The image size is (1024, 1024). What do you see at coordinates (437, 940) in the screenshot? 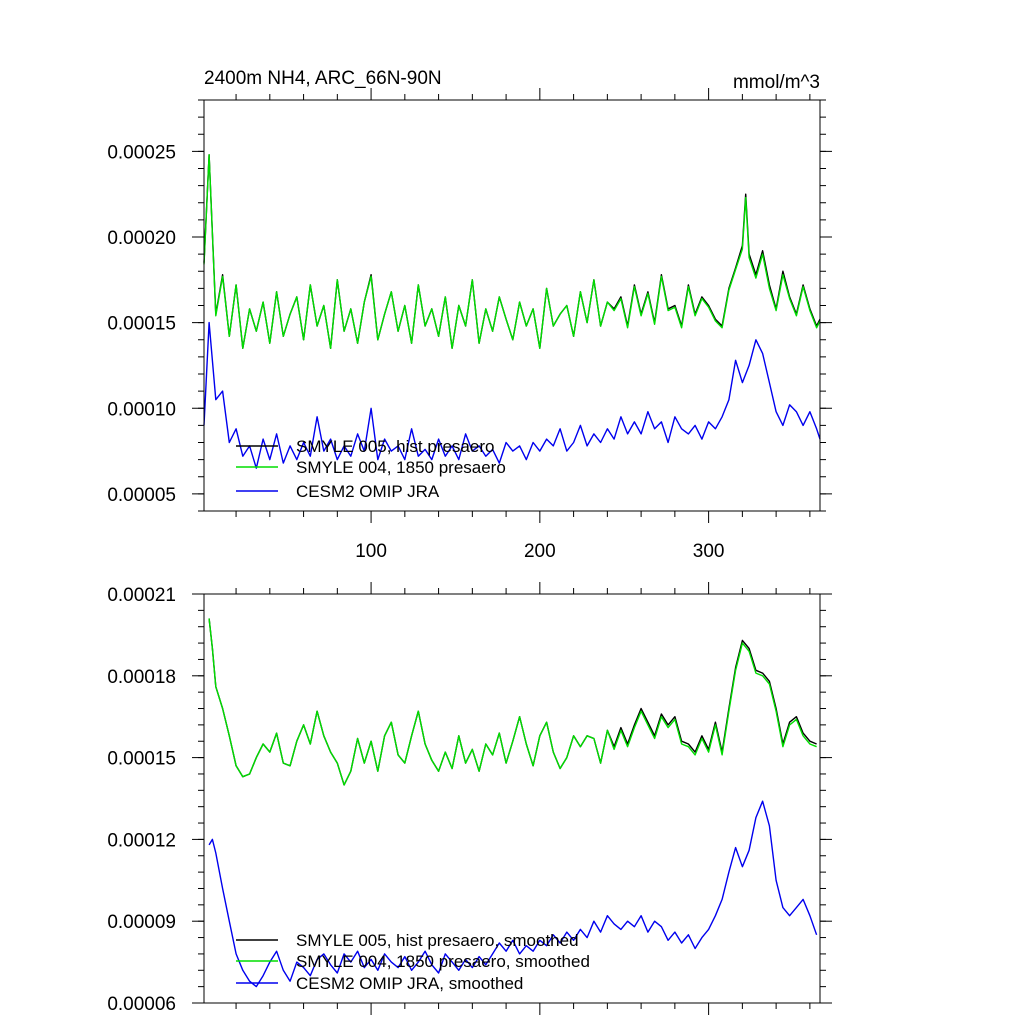
I see `bottom-legend-label: SMYLE 005, hist presaero, smoothed` at bounding box center [437, 940].